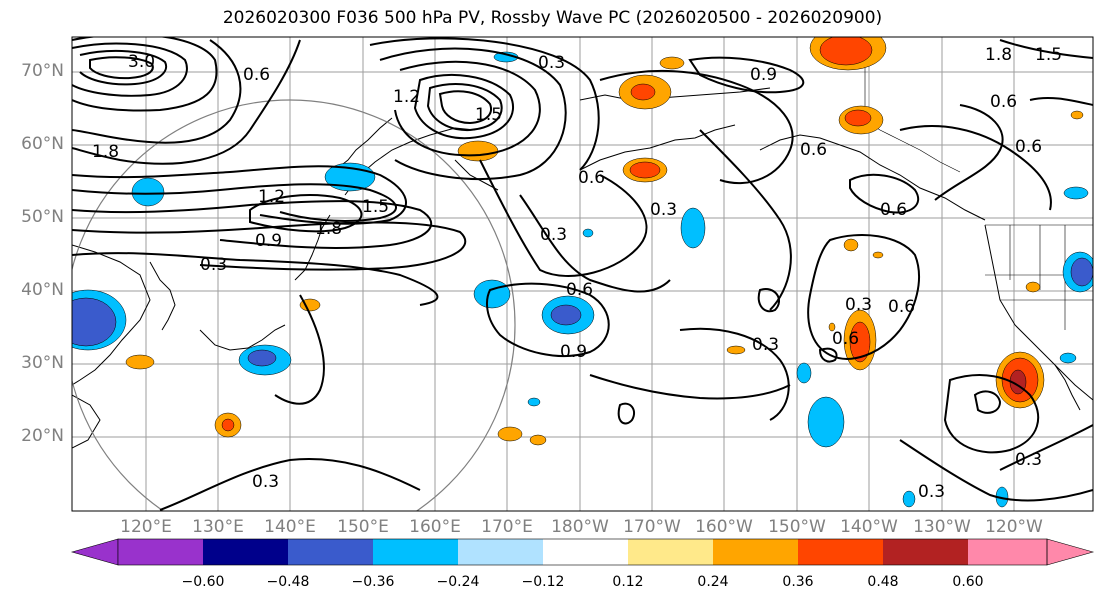 Image resolution: width=1105 pixels, height=604 pixels. What do you see at coordinates (435, 527) in the screenshot?
I see `lon-label-160e: 160°E` at bounding box center [435, 527].